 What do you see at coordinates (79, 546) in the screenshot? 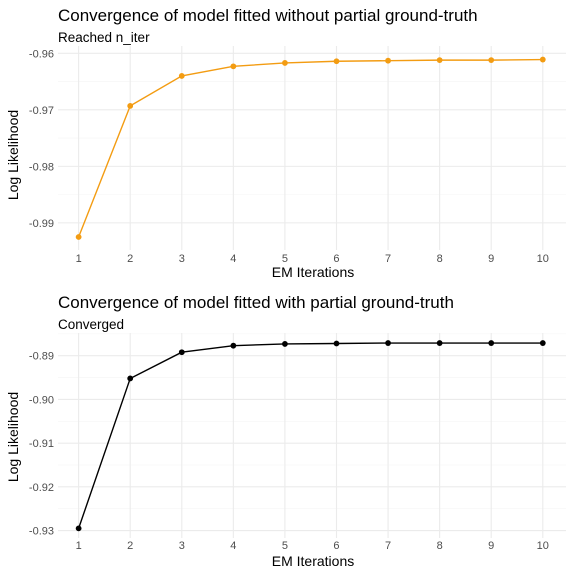
I see `x-tick-label-bottom: 1` at bounding box center [79, 546].